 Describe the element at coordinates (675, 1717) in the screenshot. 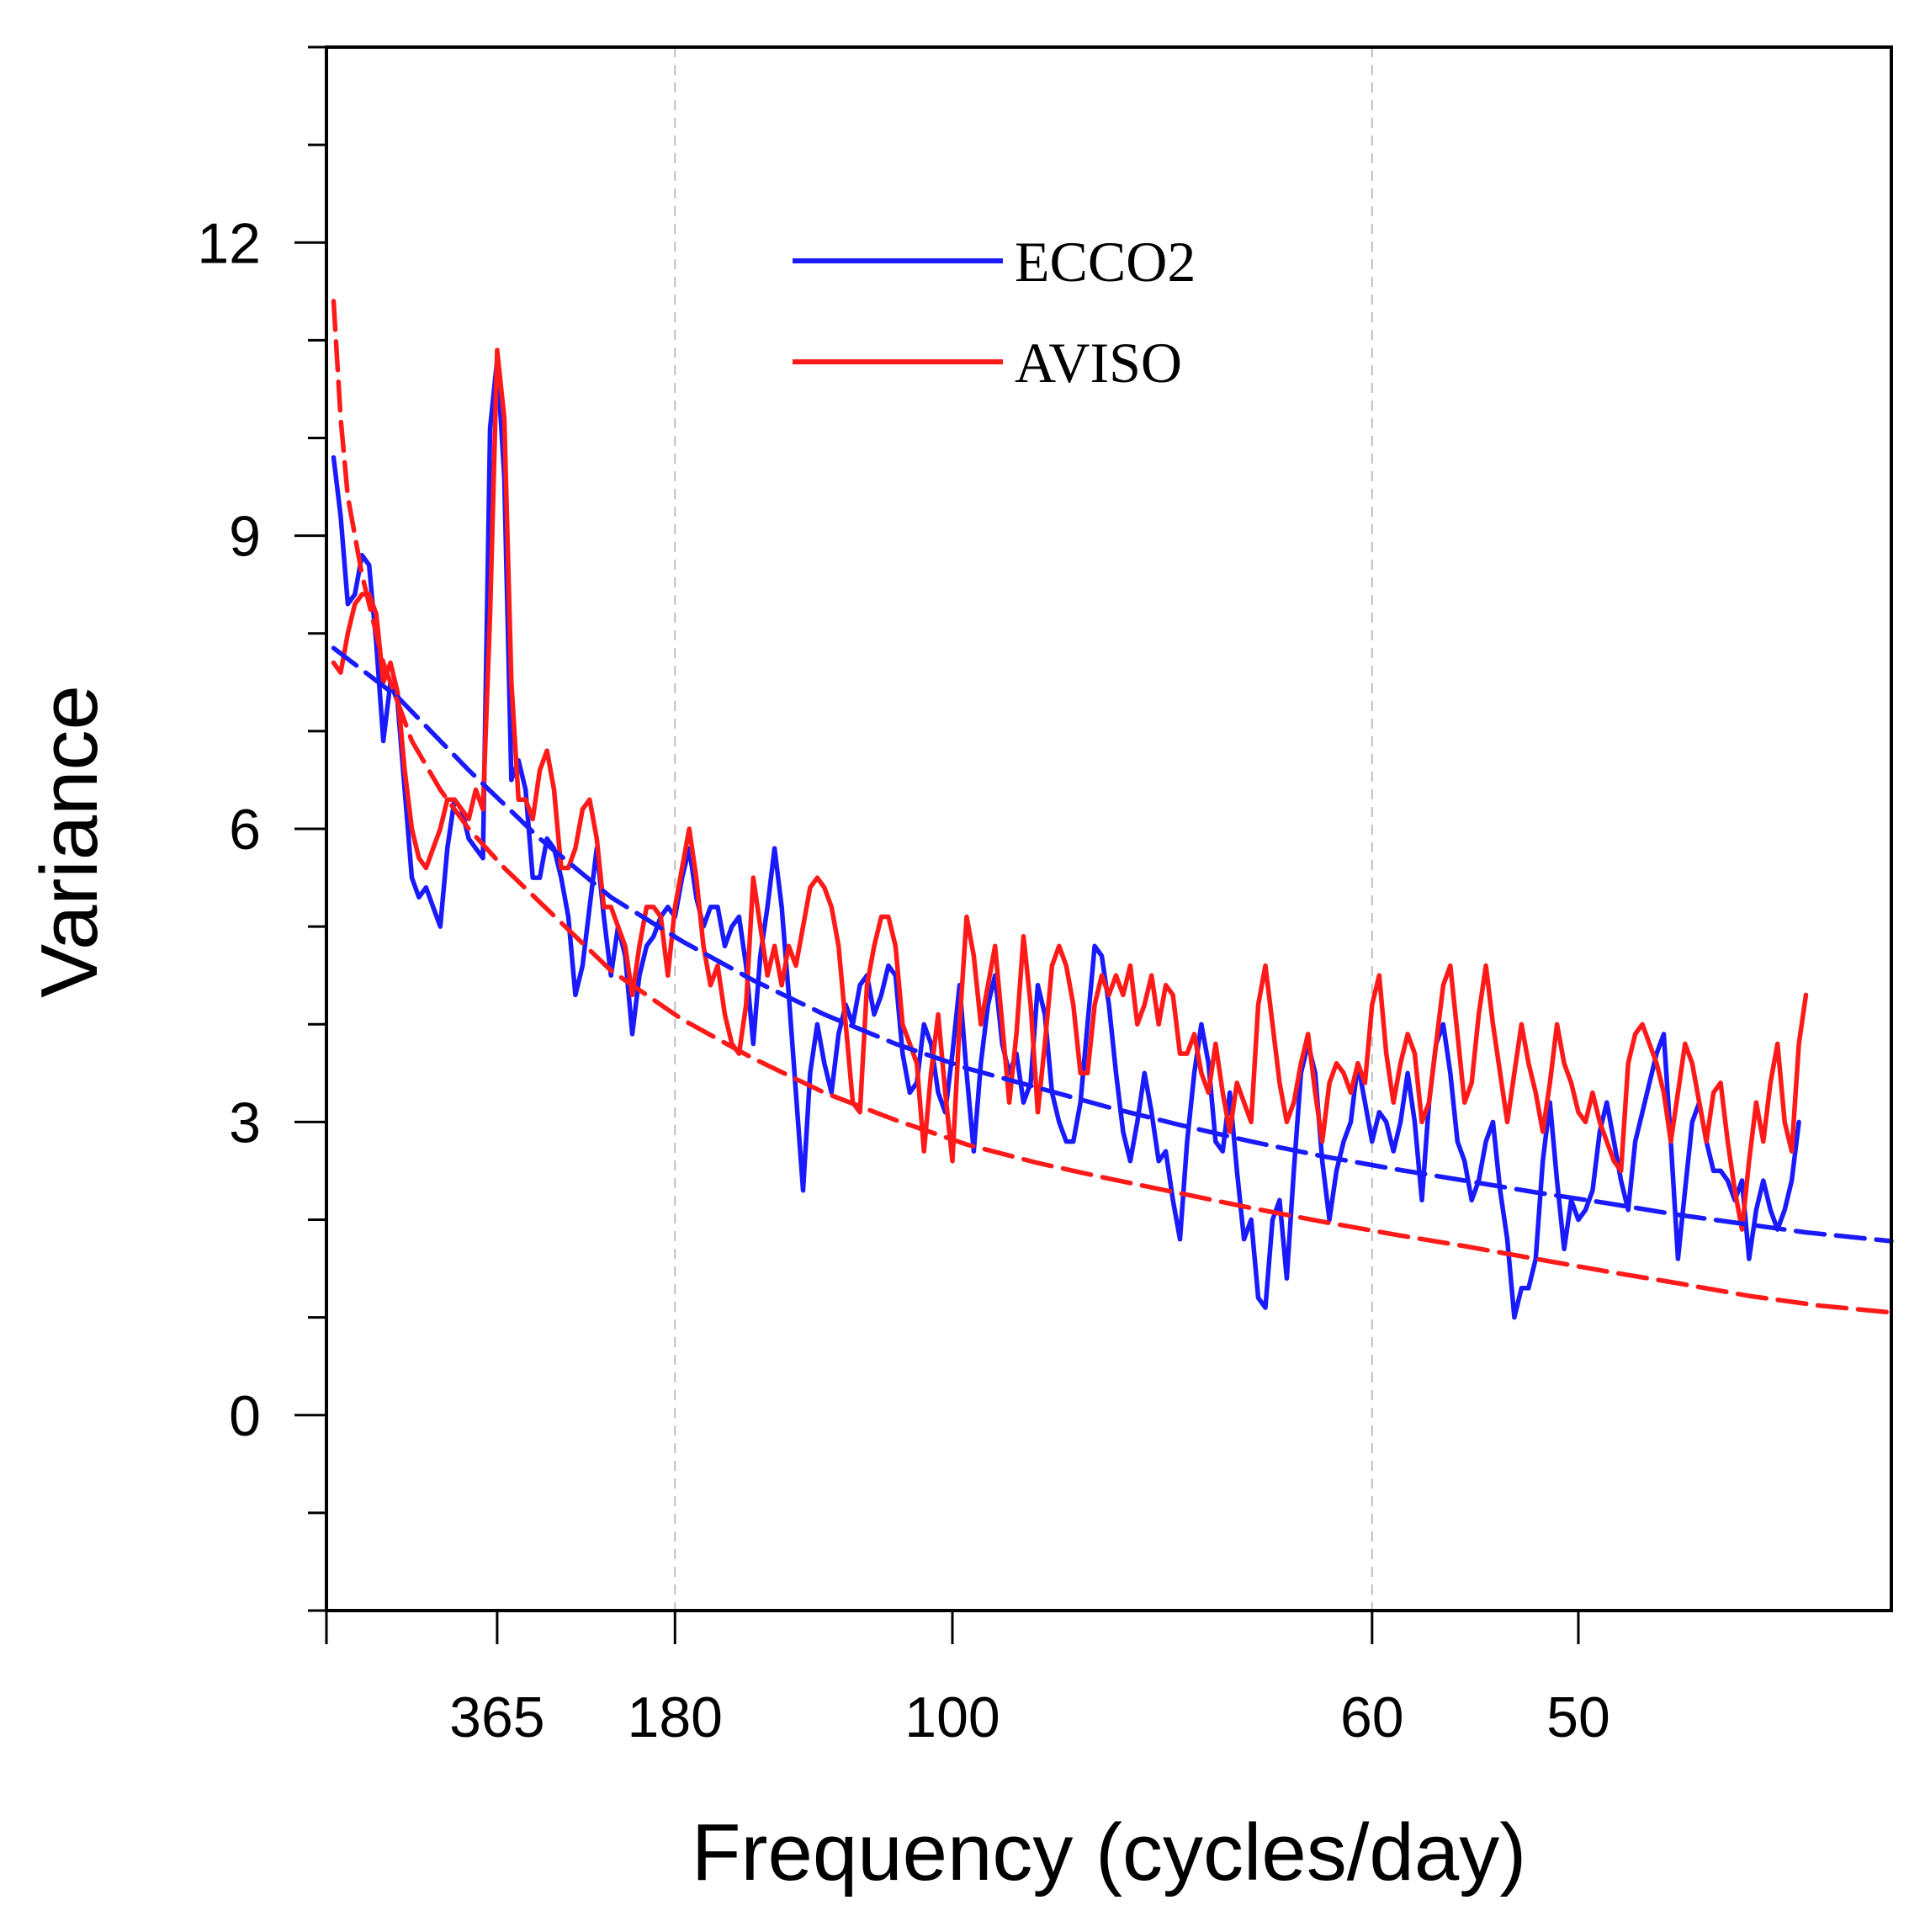

I see `x-tick-label: 180` at that location.